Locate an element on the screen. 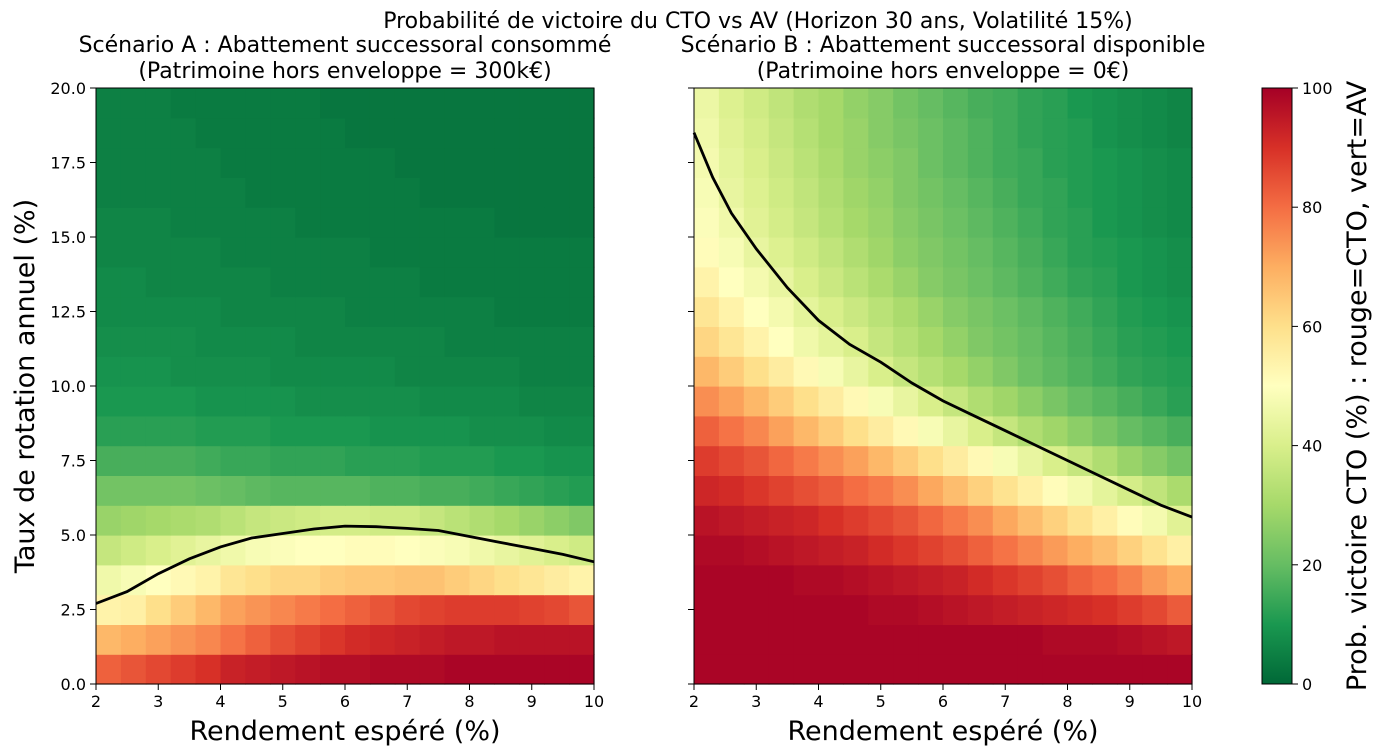 The image size is (1380, 756). x-tick-label: 8 is located at coordinates (1067, 701).